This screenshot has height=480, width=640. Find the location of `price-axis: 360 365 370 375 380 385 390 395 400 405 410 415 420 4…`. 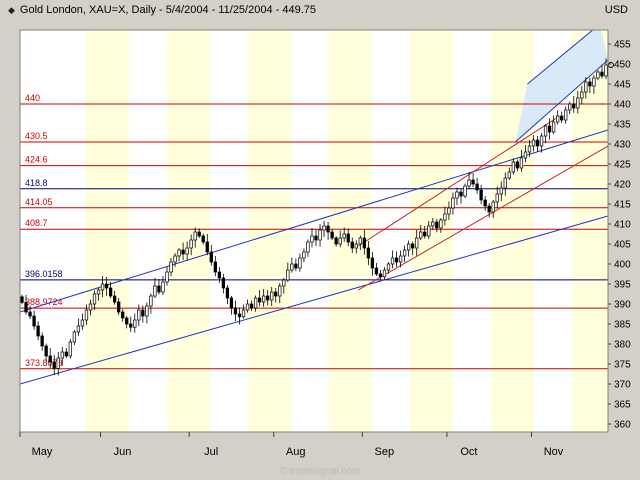

price-axis: 360 365 370 375 380 385 390 395 400 405 410 415 420 4… is located at coordinates (619, 235).